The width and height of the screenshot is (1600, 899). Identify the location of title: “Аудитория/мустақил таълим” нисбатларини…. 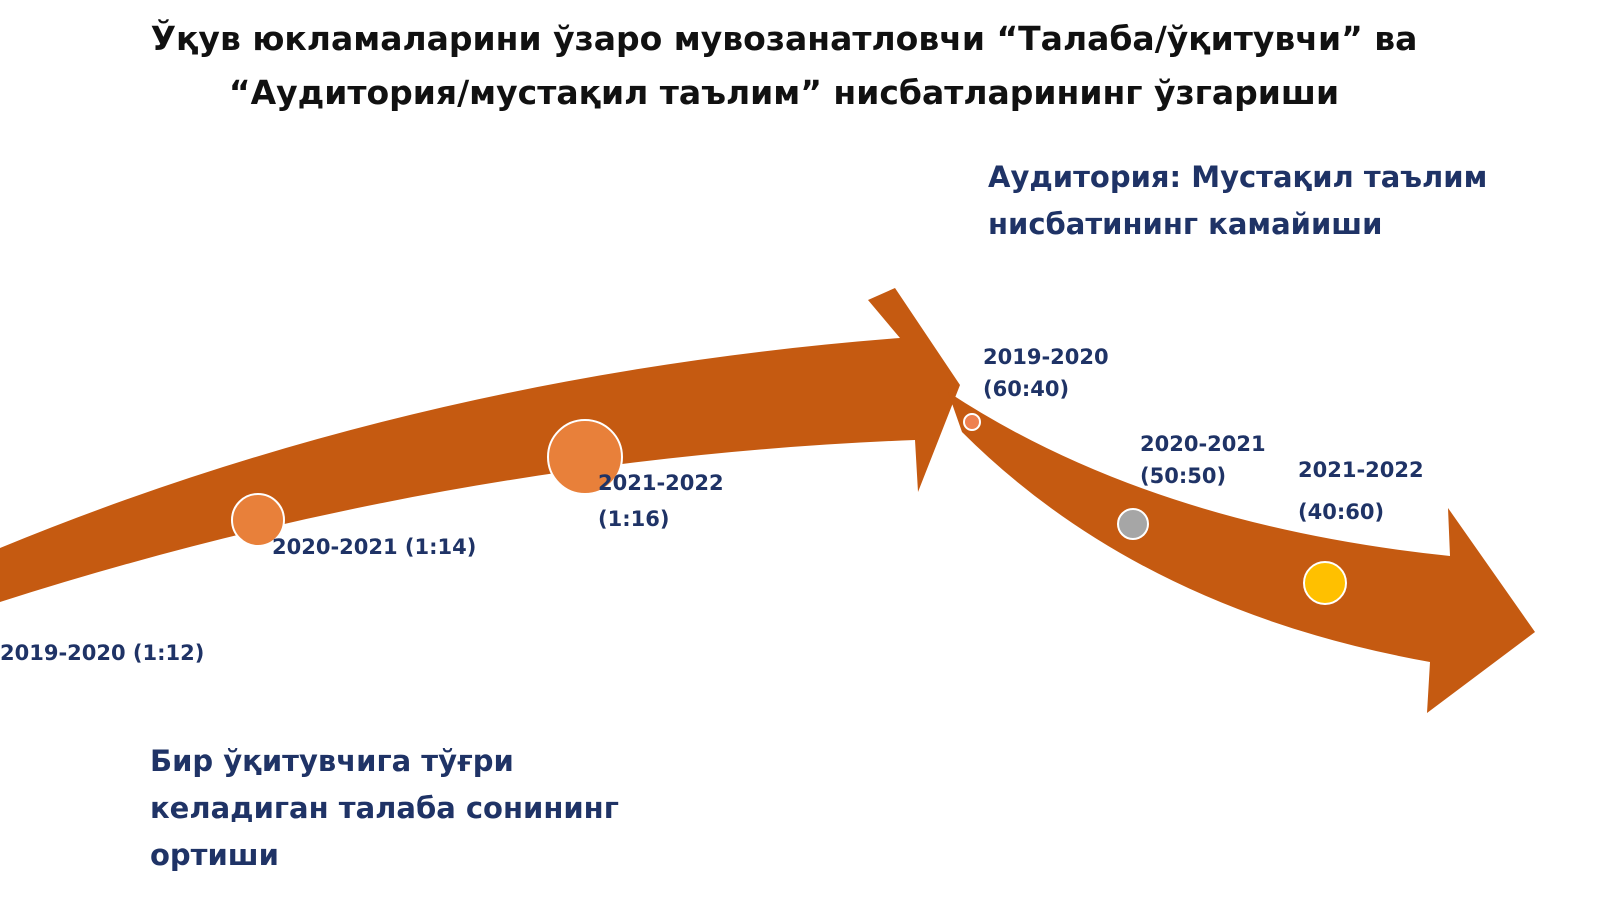
(784, 92).